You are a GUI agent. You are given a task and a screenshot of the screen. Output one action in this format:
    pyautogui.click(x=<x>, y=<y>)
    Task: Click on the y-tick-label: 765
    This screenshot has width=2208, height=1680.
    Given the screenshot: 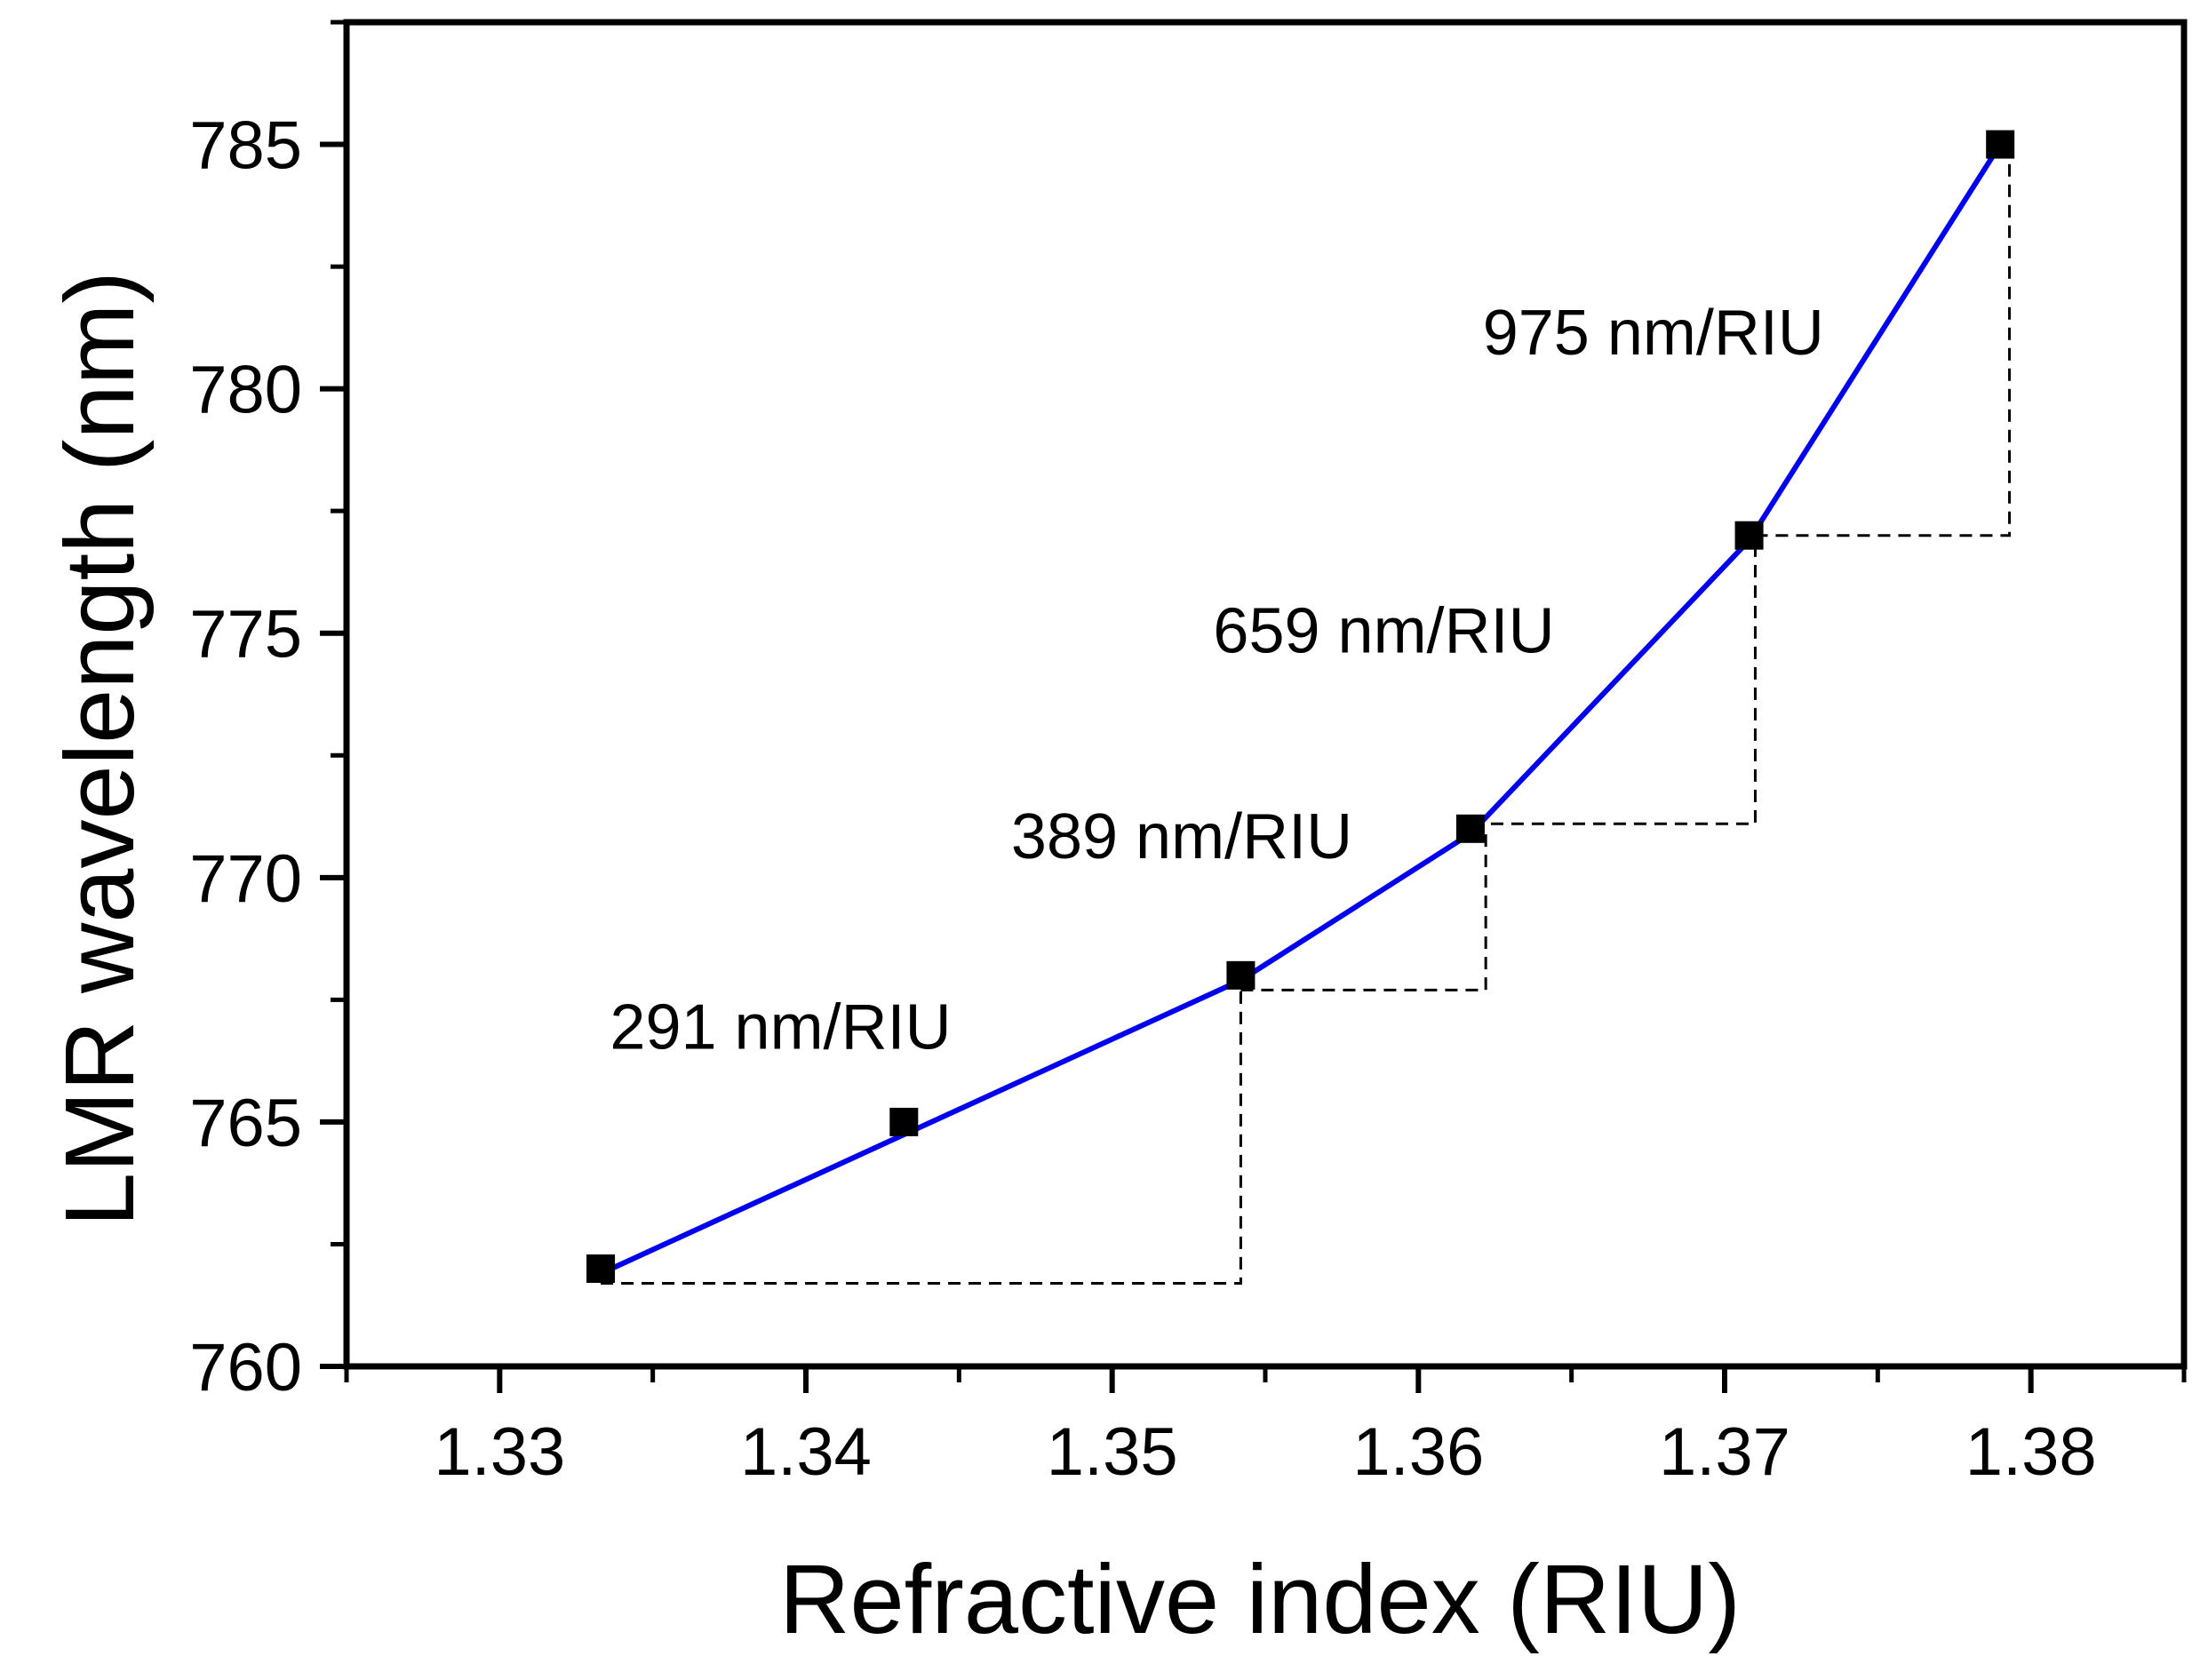 What is the action you would take?
    pyautogui.click(x=245, y=1123)
    